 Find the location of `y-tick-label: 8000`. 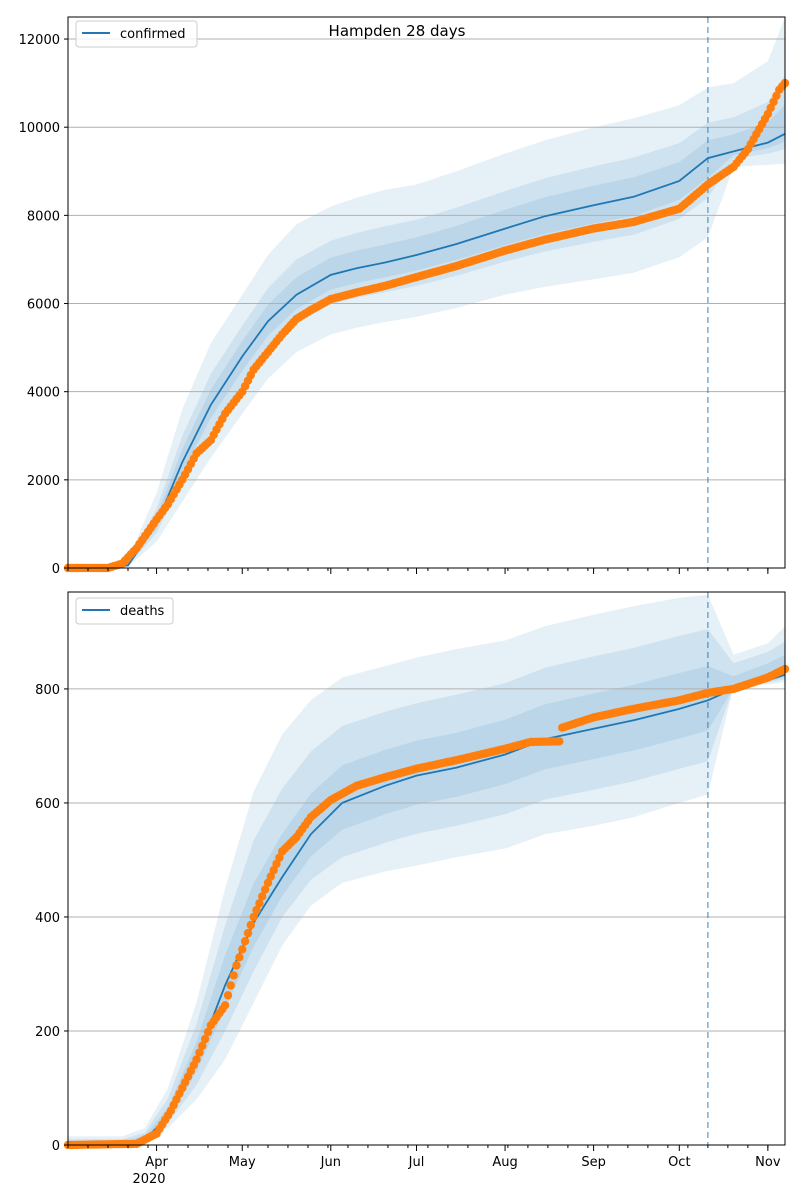

y-tick-label: 8000 is located at coordinates (43, 216).